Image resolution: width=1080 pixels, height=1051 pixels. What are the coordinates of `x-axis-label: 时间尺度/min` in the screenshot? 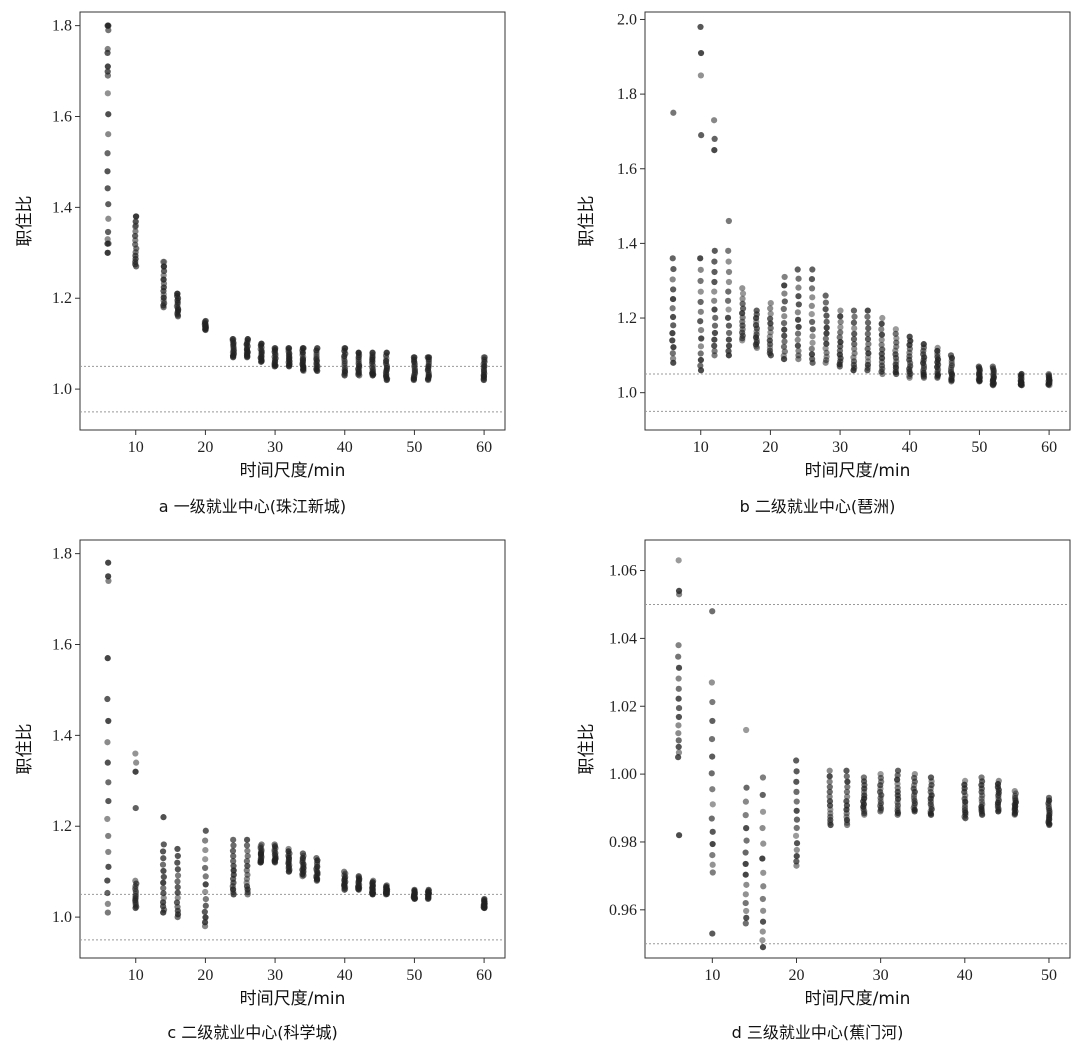 It's located at (858, 471).